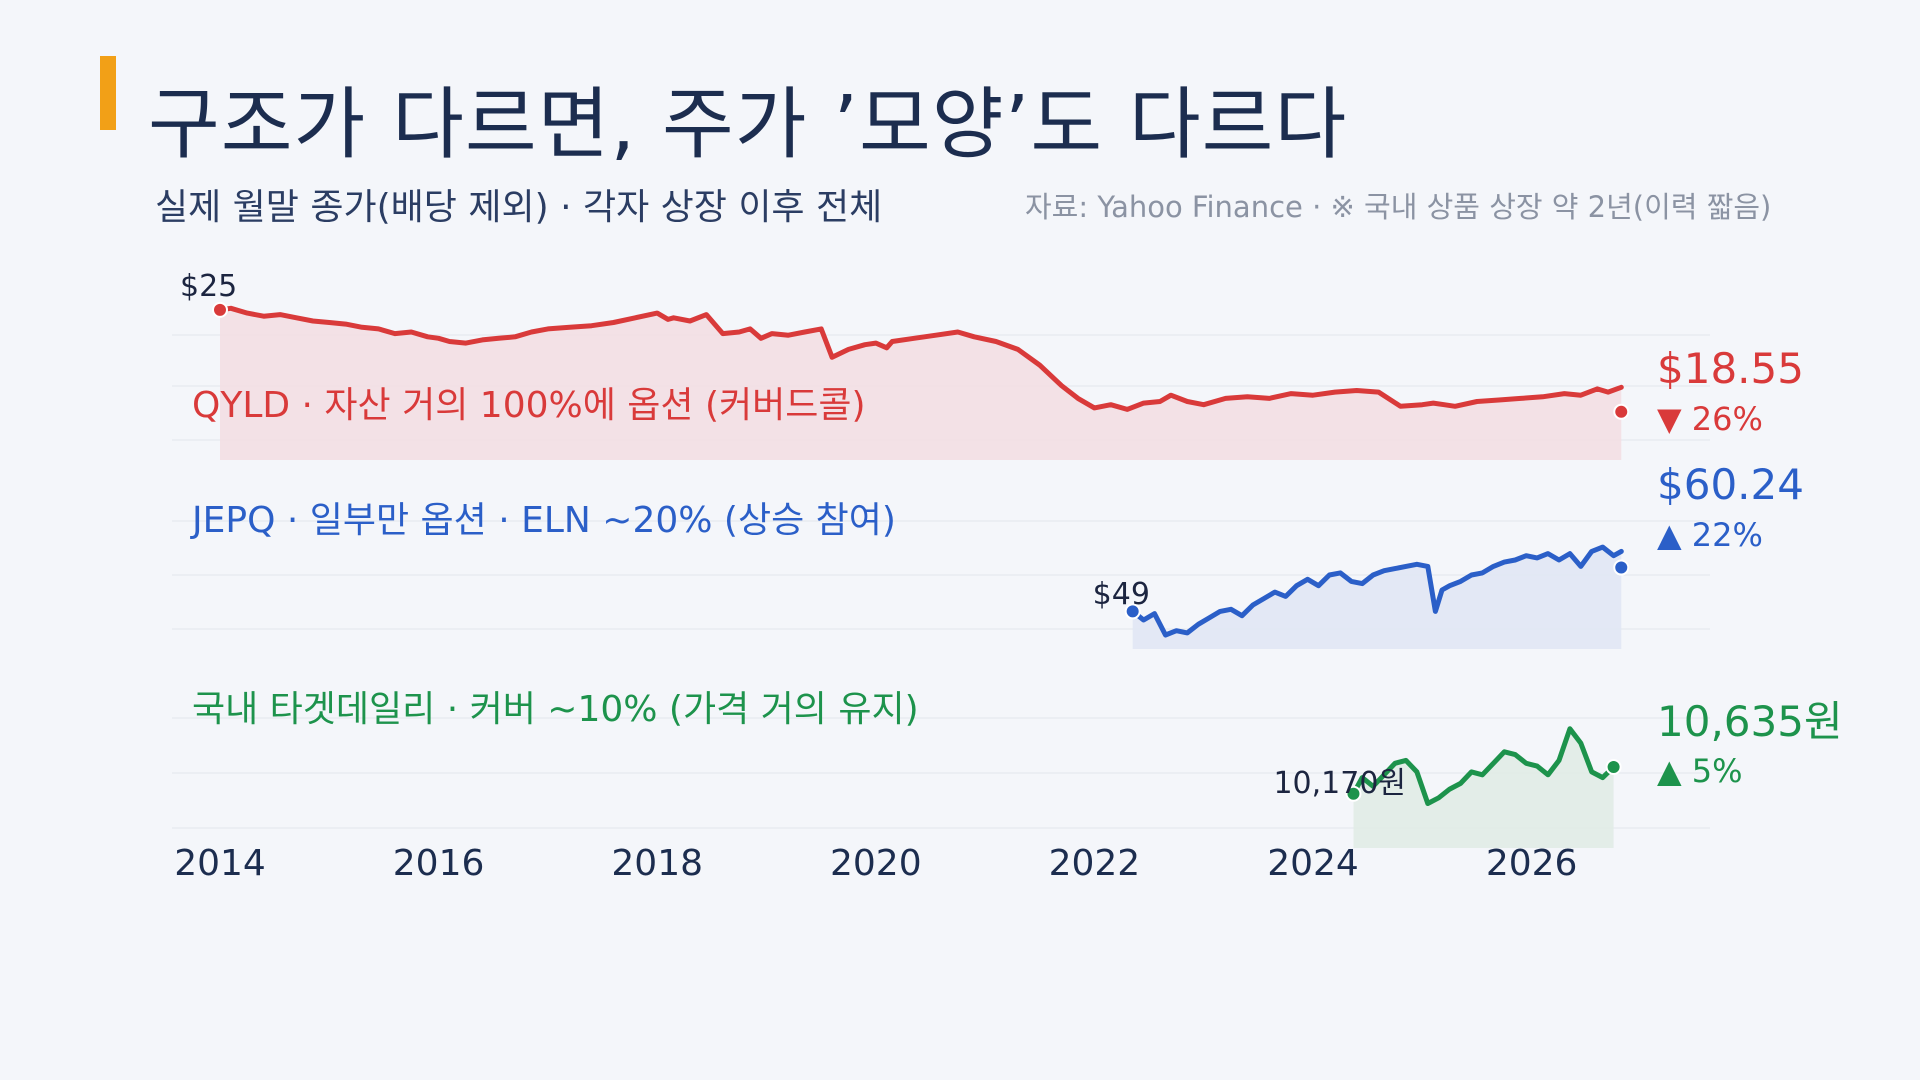 The height and width of the screenshot is (1080, 1920). What do you see at coordinates (543, 520) in the screenshot?
I see `series-label: JEPQ · 일부만 옵션 · ELN ~20% (상승 참여)` at bounding box center [543, 520].